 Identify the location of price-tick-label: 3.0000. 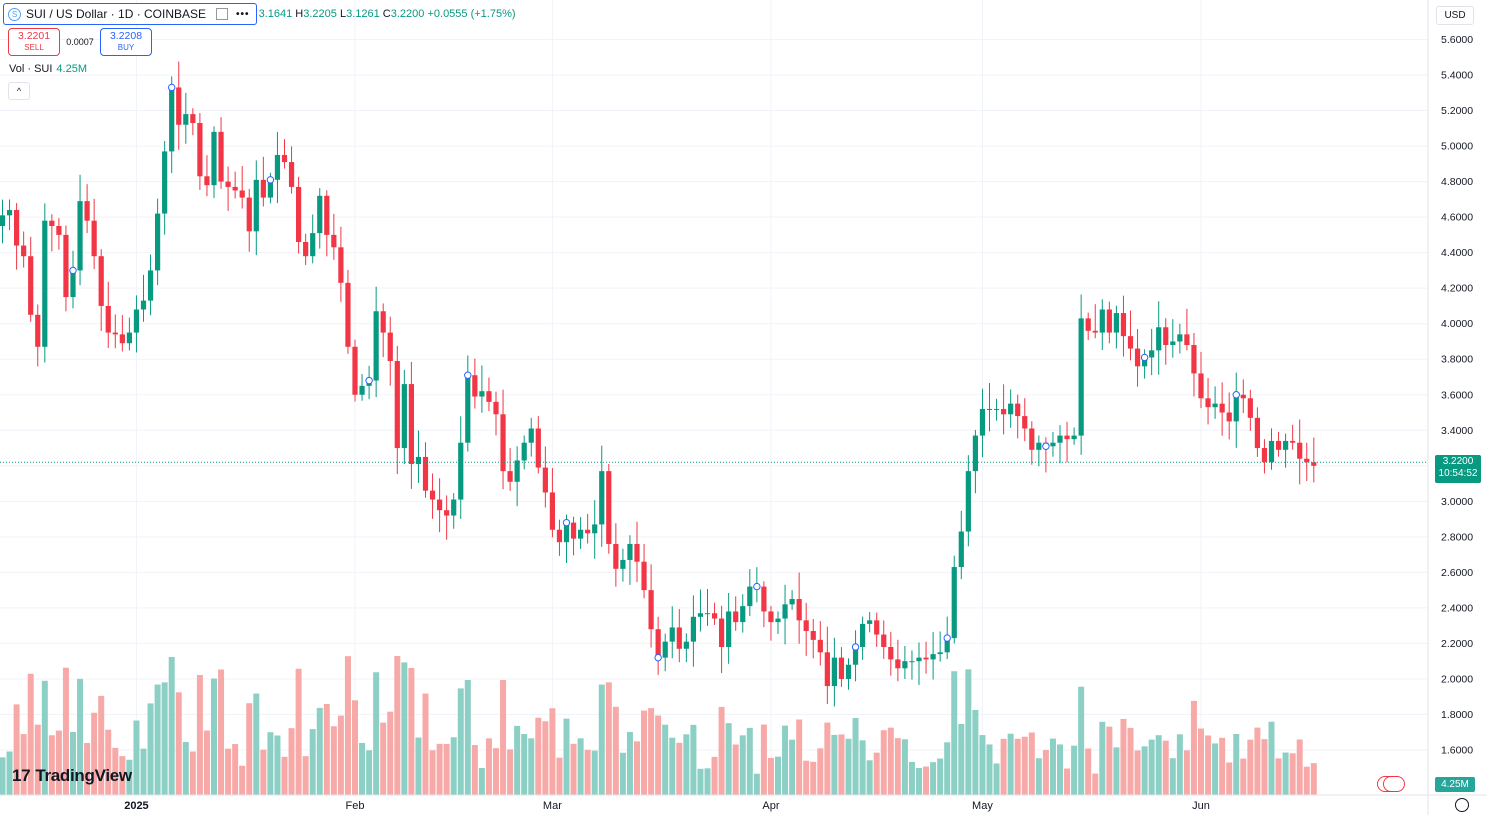
(1457, 502).